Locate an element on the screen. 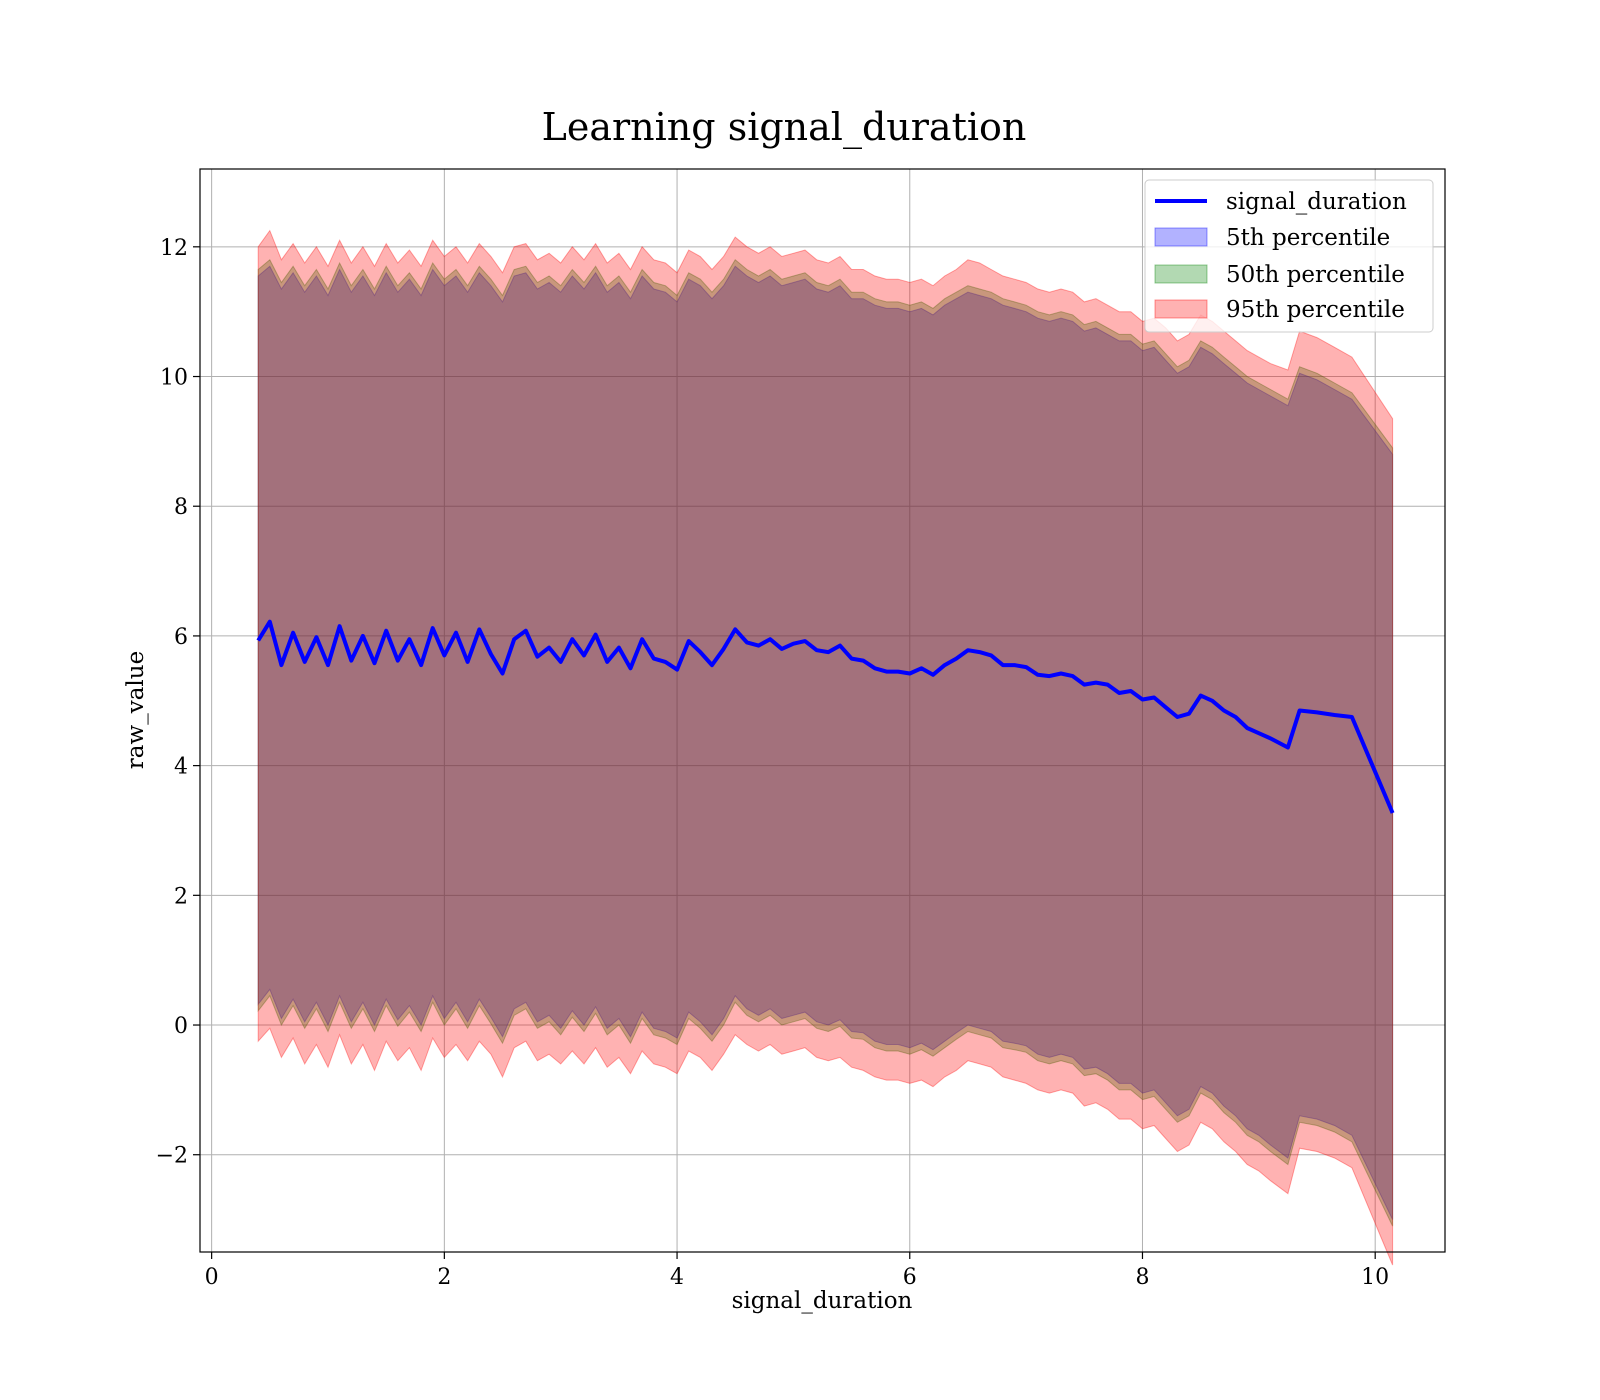  x-tick-label-4: 8 is located at coordinates (1142, 1277).